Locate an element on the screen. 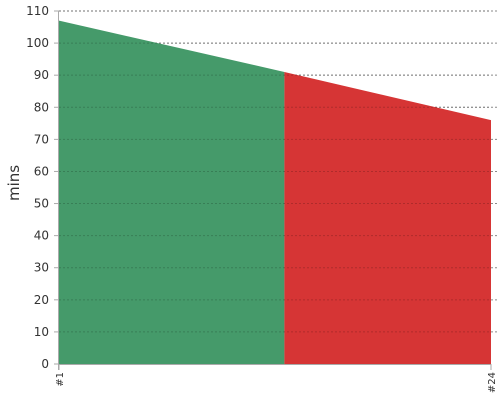 The image size is (500, 400). y-tick-label: 90 is located at coordinates (41, 75).